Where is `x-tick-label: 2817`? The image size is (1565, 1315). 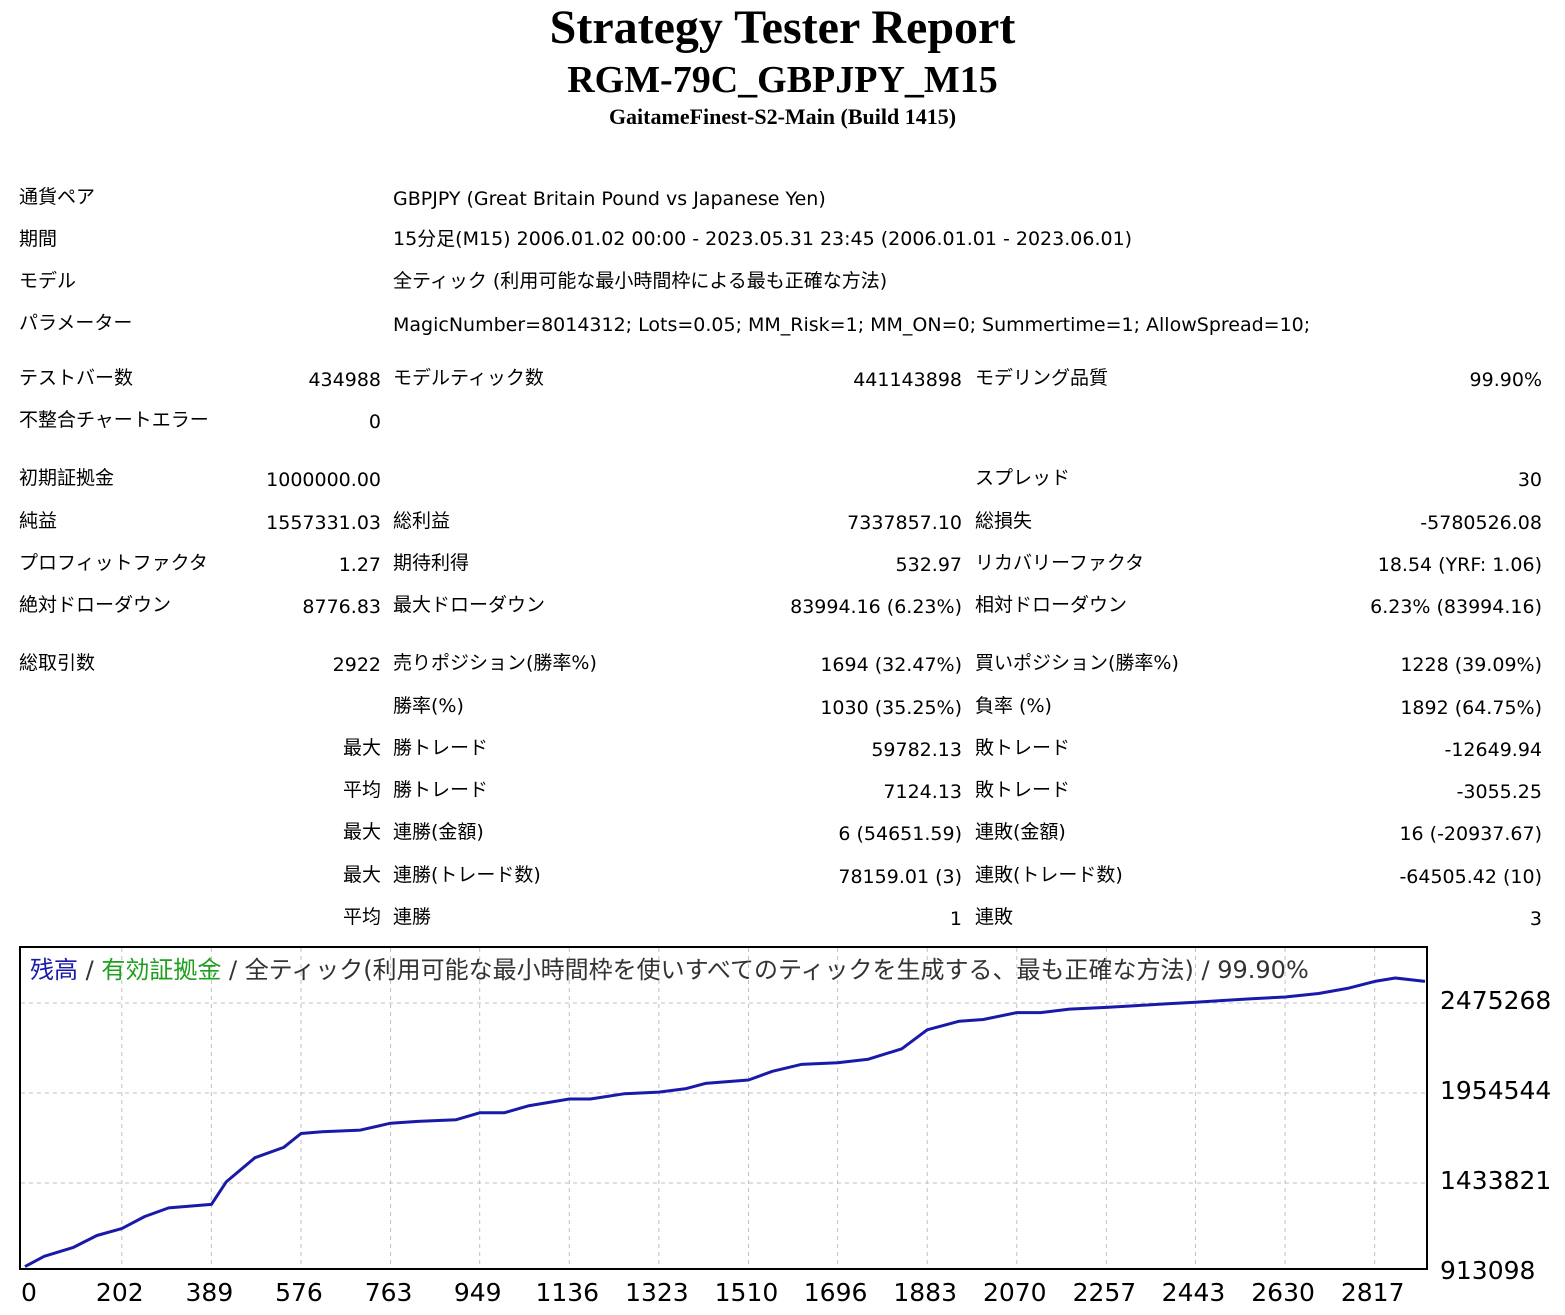
x-tick-label: 2817 is located at coordinates (1372, 1292).